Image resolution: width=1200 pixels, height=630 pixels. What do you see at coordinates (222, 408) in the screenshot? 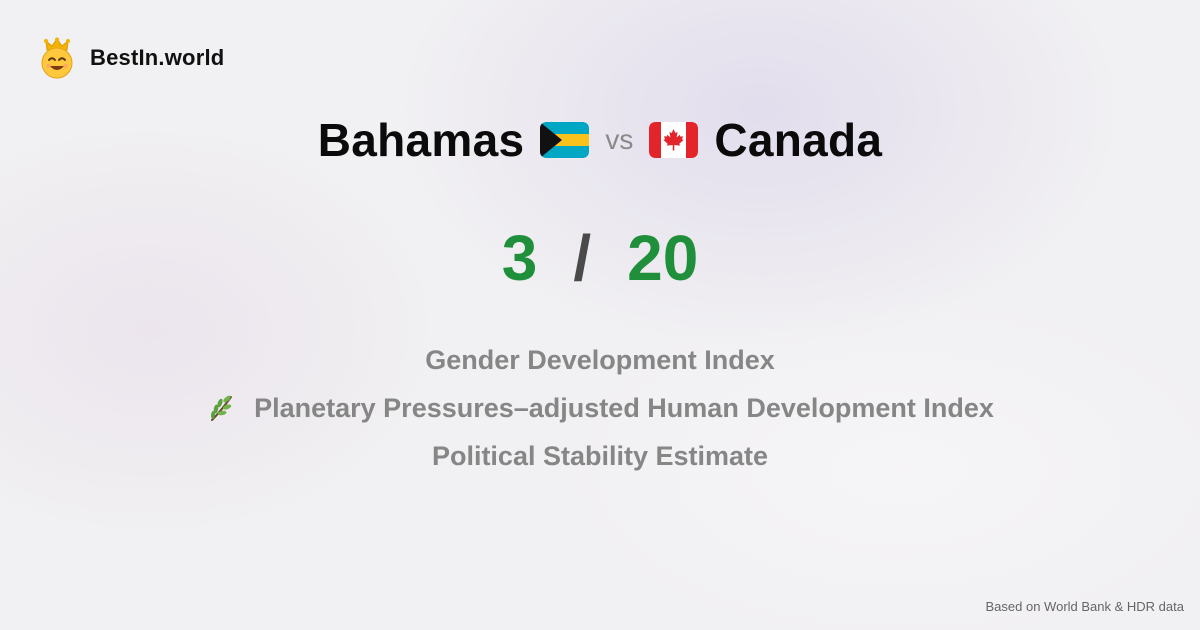
I see `herb-sprig-icon` at bounding box center [222, 408].